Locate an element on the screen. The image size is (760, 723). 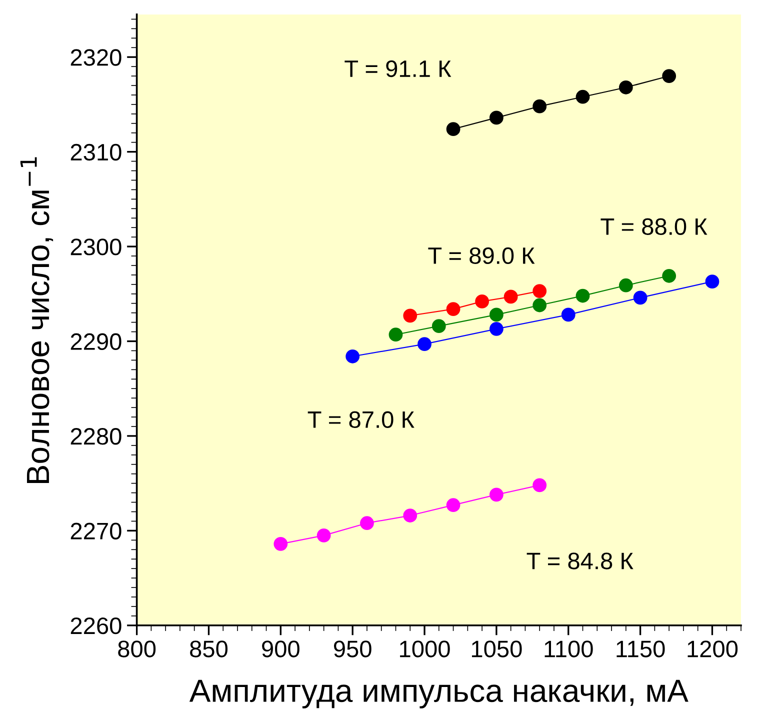
text: T = 87.0 К is located at coordinates (361, 419).